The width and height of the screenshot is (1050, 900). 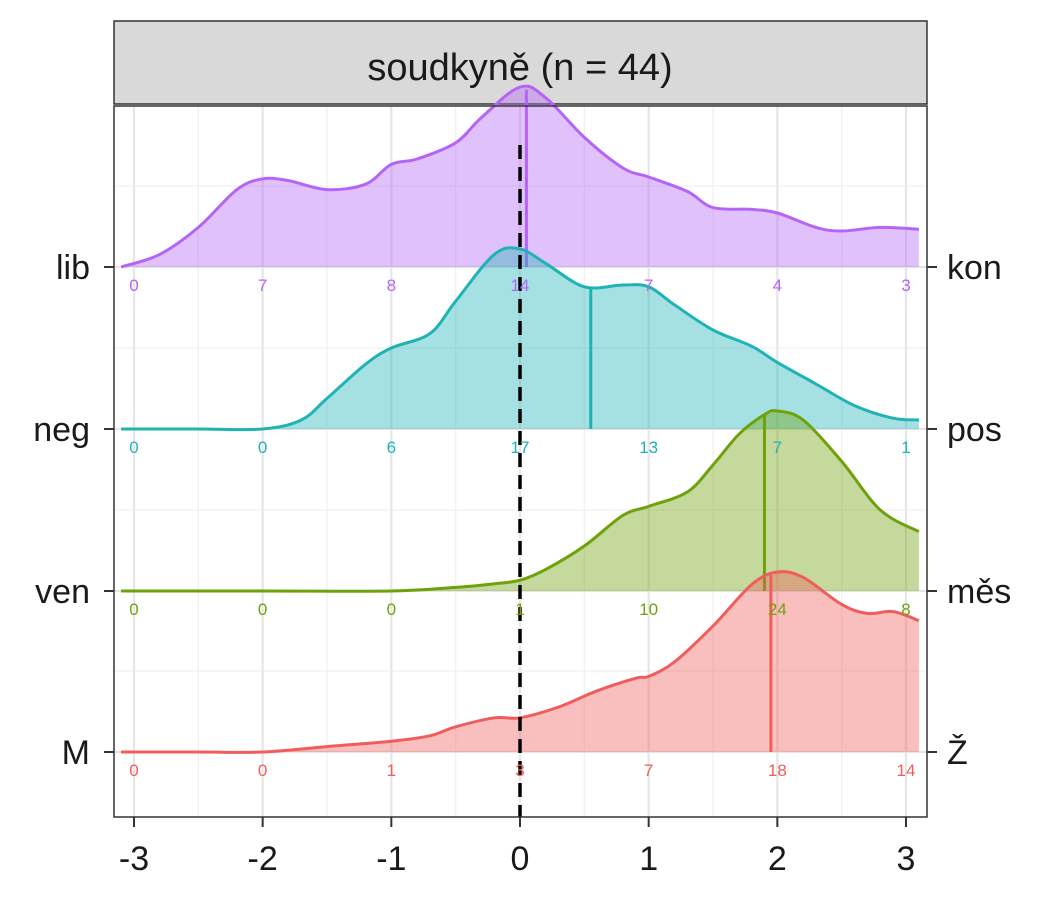 I want to click on count-label: 24, so click(x=777, y=609).